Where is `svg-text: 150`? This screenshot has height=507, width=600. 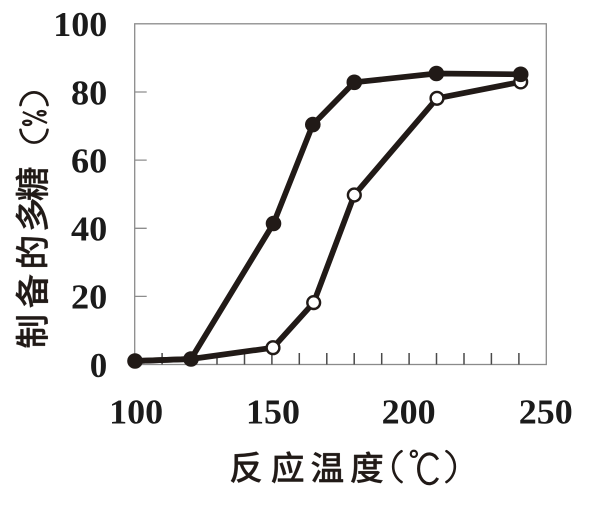
svg-text: 150 is located at coordinates (273, 412).